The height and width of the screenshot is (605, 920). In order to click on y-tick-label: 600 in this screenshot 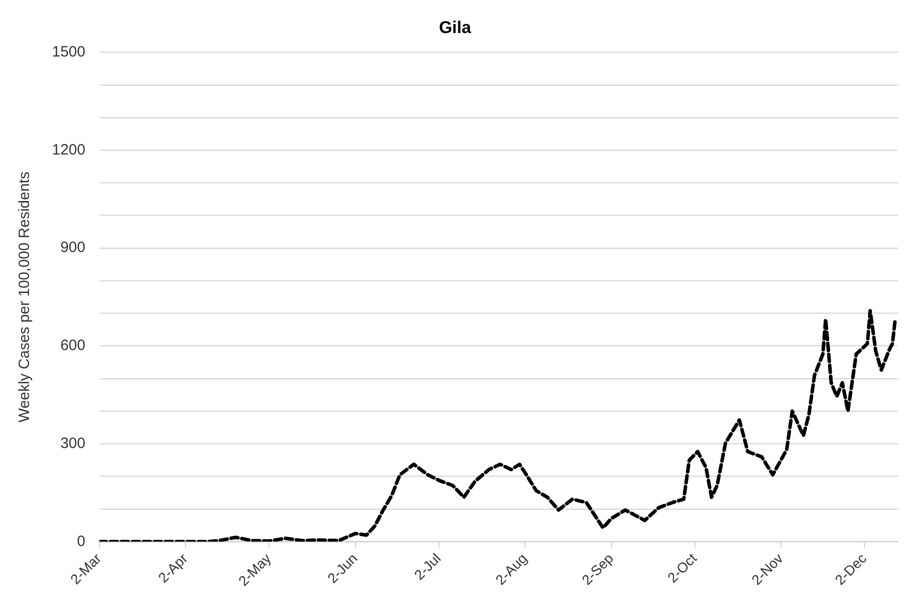, I will do `click(73, 345)`.